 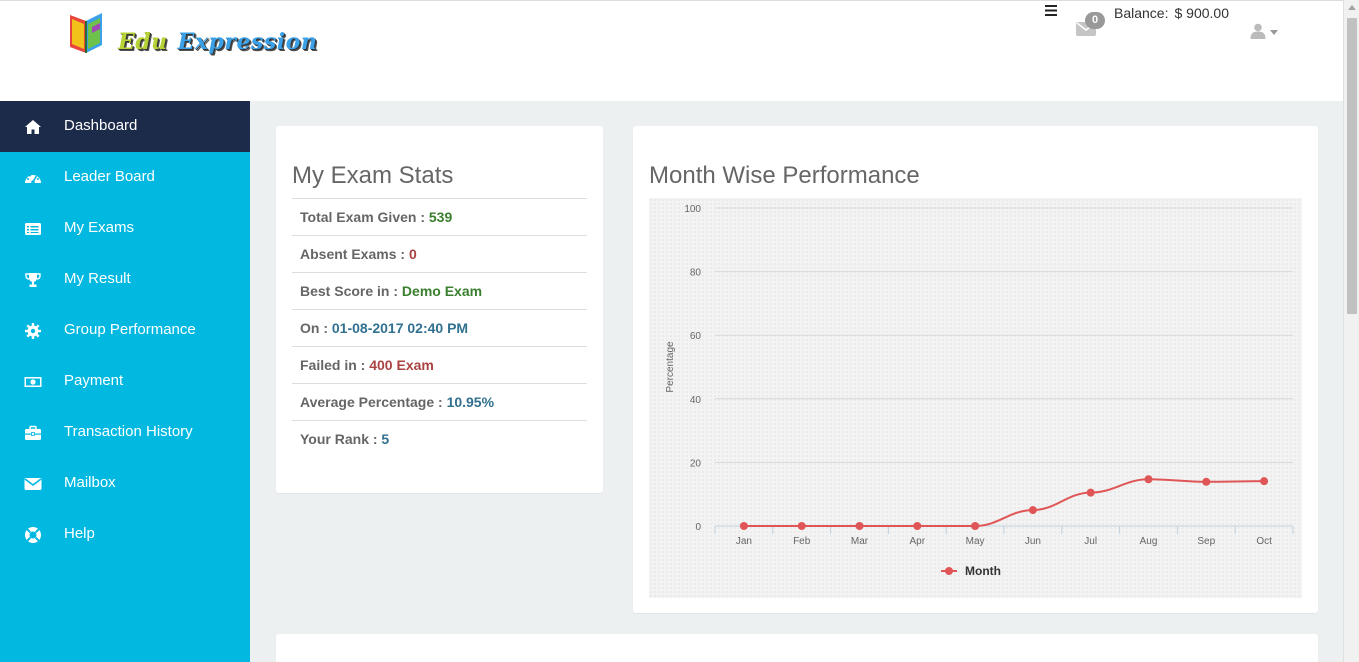 What do you see at coordinates (1033, 541) in the screenshot?
I see `x-tick-label: Jun` at bounding box center [1033, 541].